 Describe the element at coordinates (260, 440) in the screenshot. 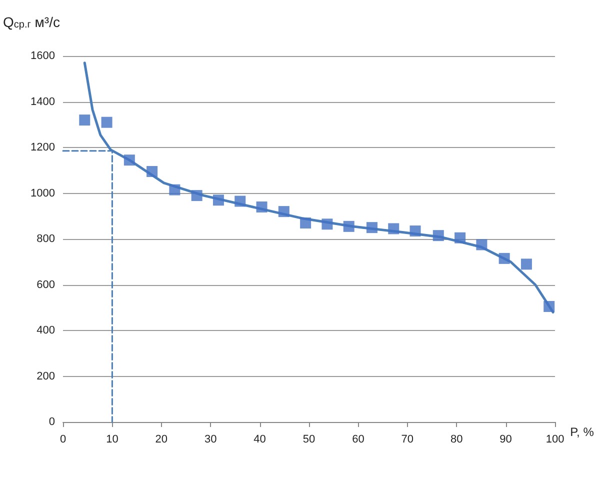

I see `x-tick-label: 40` at that location.